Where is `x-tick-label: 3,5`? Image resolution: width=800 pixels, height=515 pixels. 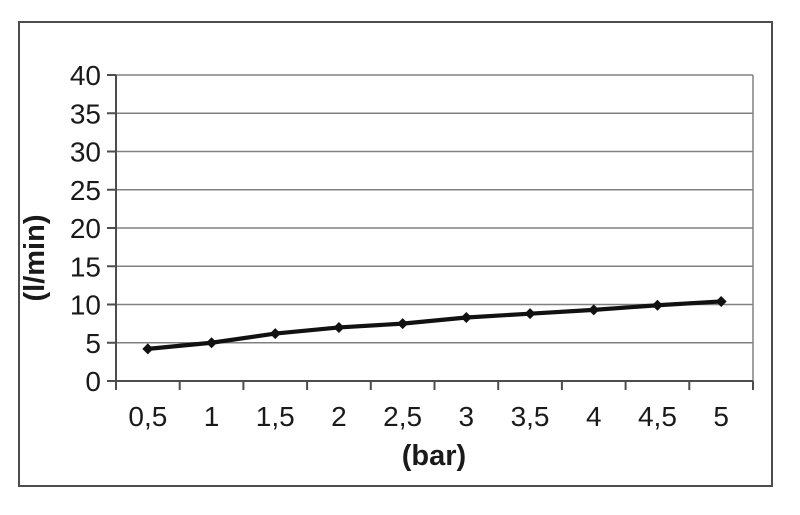 x-tick-label: 3,5 is located at coordinates (530, 416).